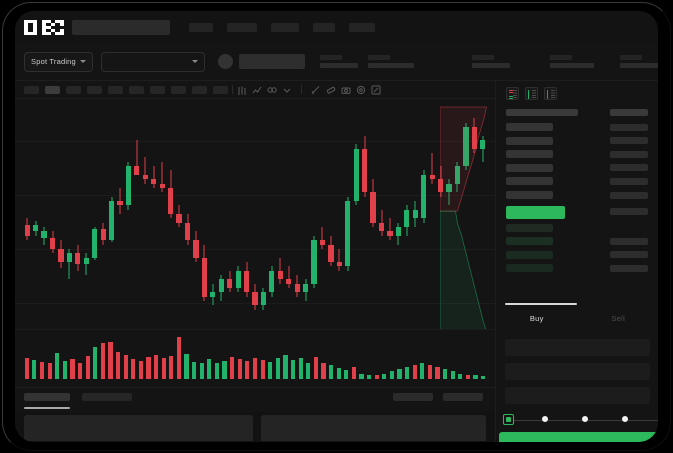 The image size is (673, 453). Describe the element at coordinates (578, 420) in the screenshot. I see `onboarding-stepper` at that location.